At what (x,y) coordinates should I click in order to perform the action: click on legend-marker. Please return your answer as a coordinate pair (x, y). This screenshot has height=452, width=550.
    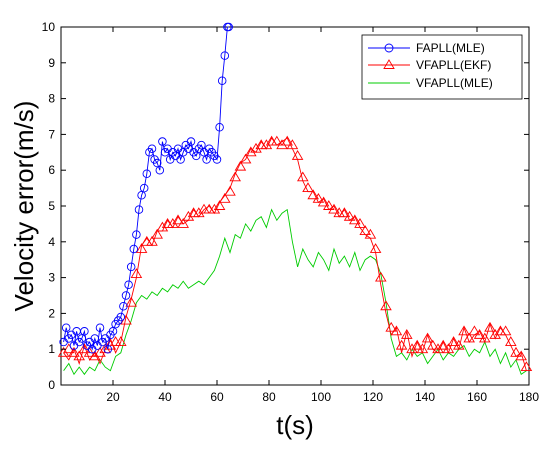
    Looking at the image, I should click on (389, 64).